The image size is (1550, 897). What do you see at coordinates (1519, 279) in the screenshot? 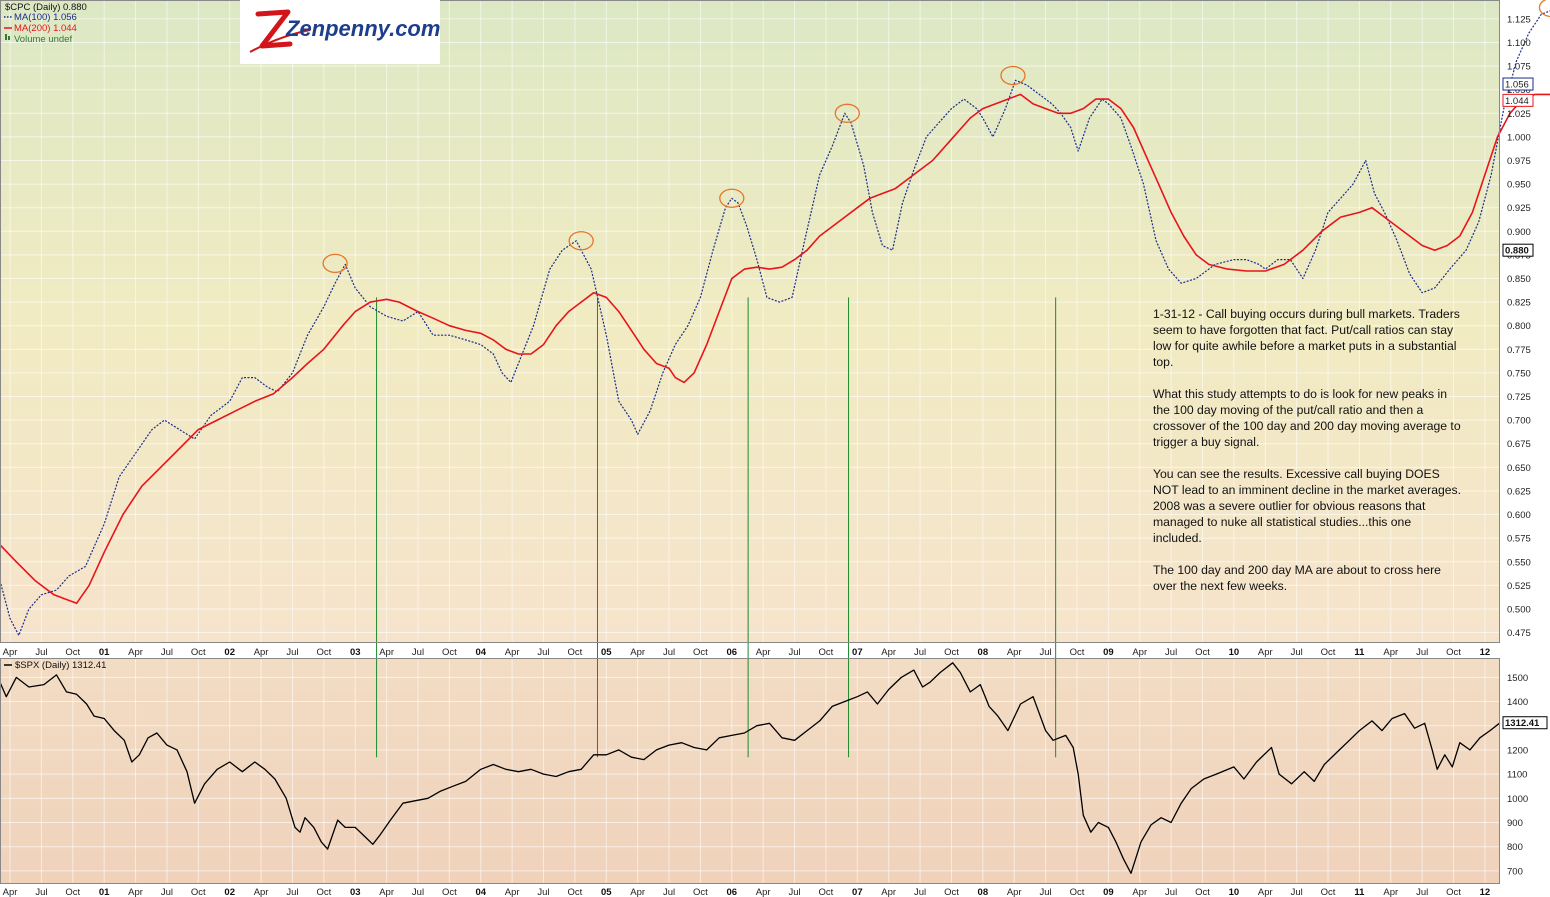
I see `cpc-y-tick-label: 0.850` at bounding box center [1519, 279].